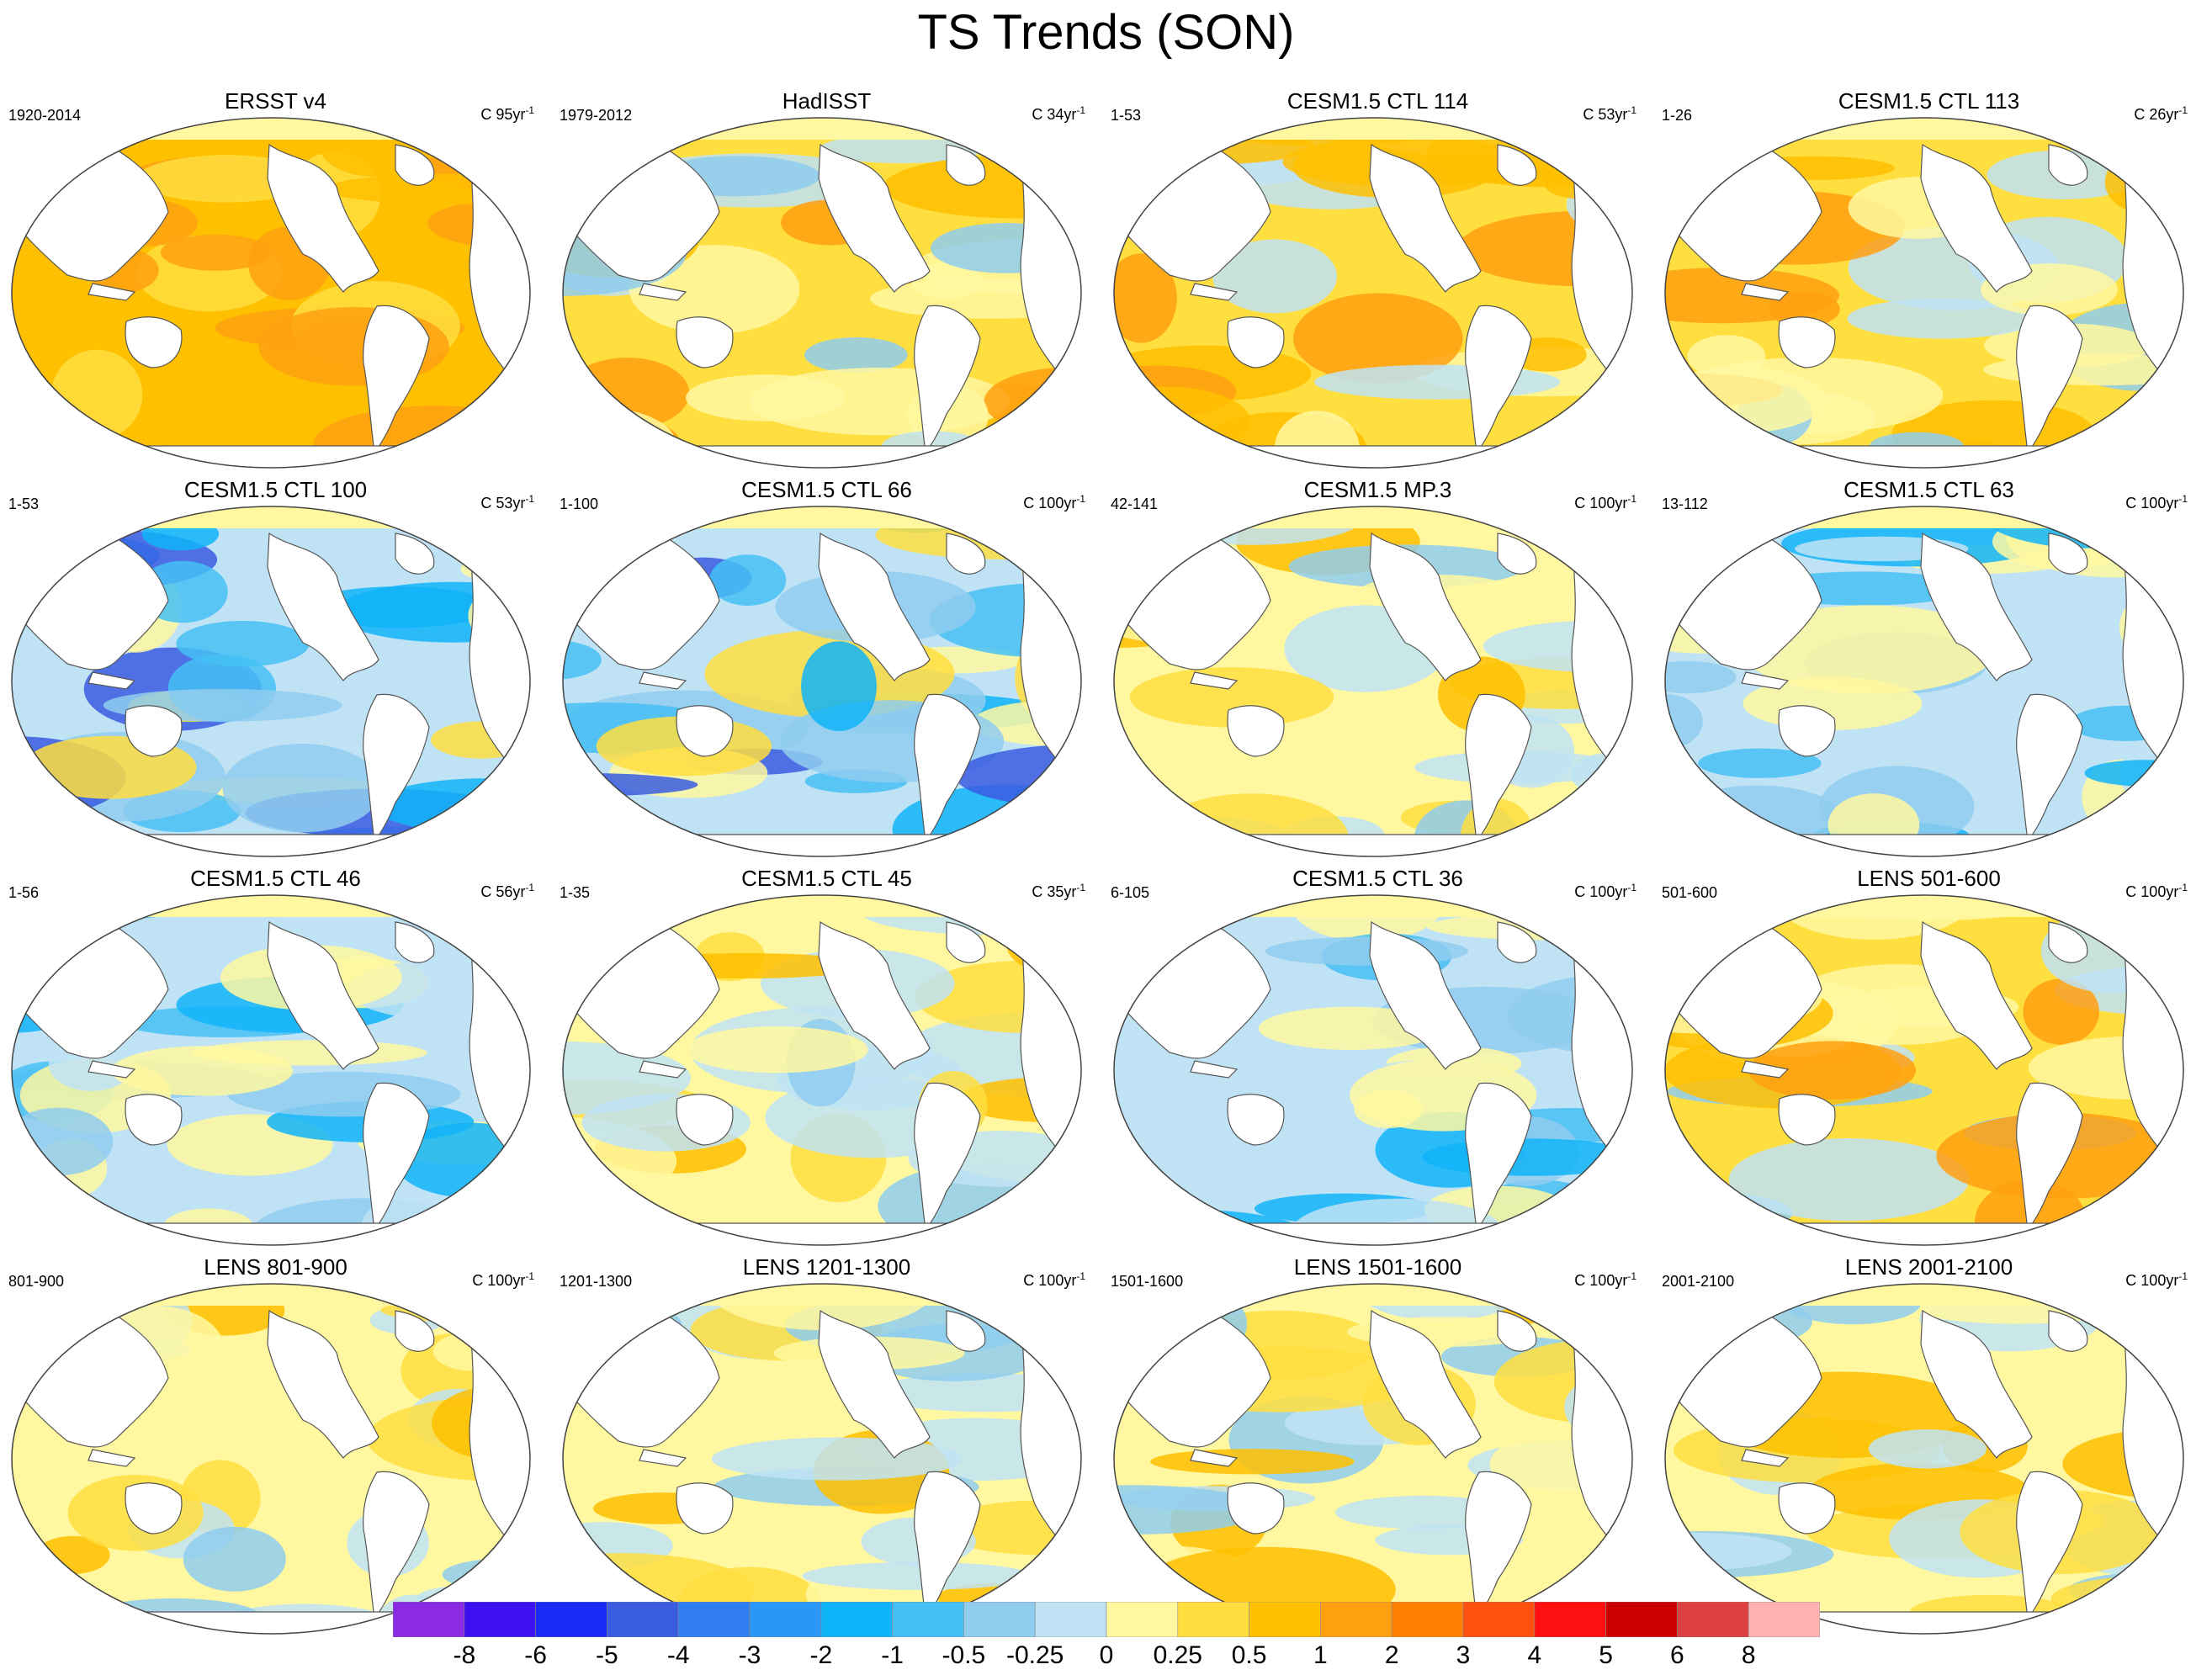  What do you see at coordinates (1034, 1655) in the screenshot?
I see `colorbar-label: -0.25` at bounding box center [1034, 1655].